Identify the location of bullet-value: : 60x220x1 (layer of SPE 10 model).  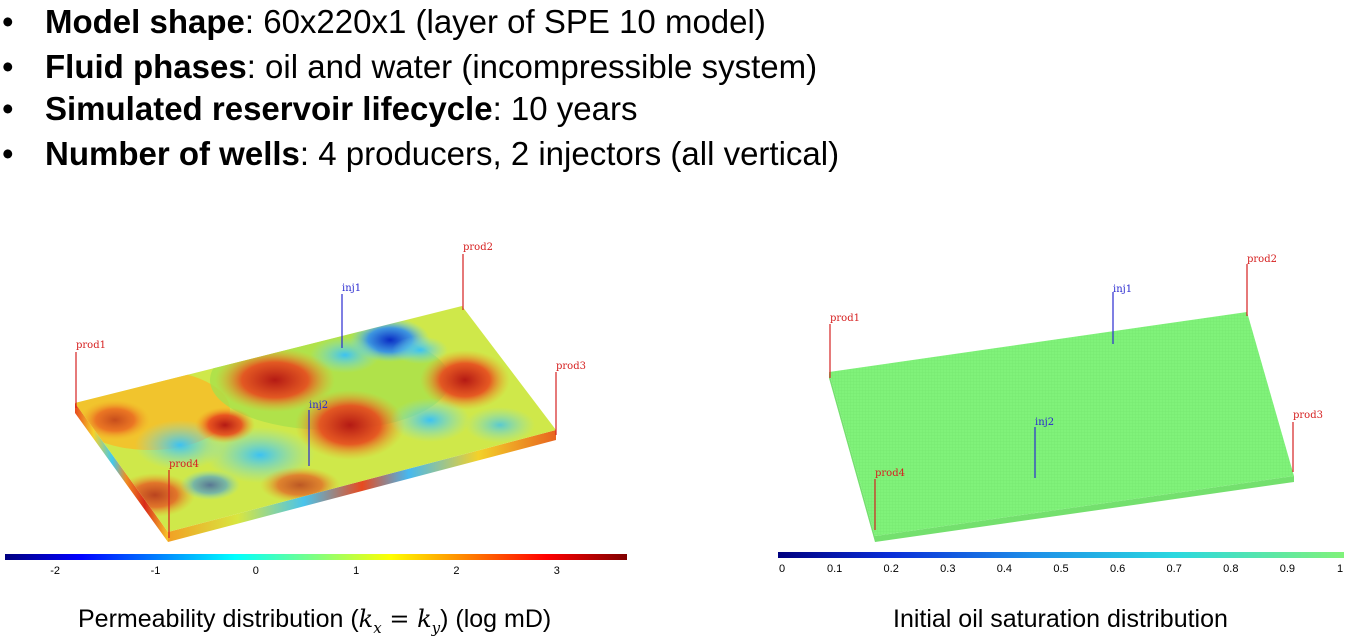
(505, 21).